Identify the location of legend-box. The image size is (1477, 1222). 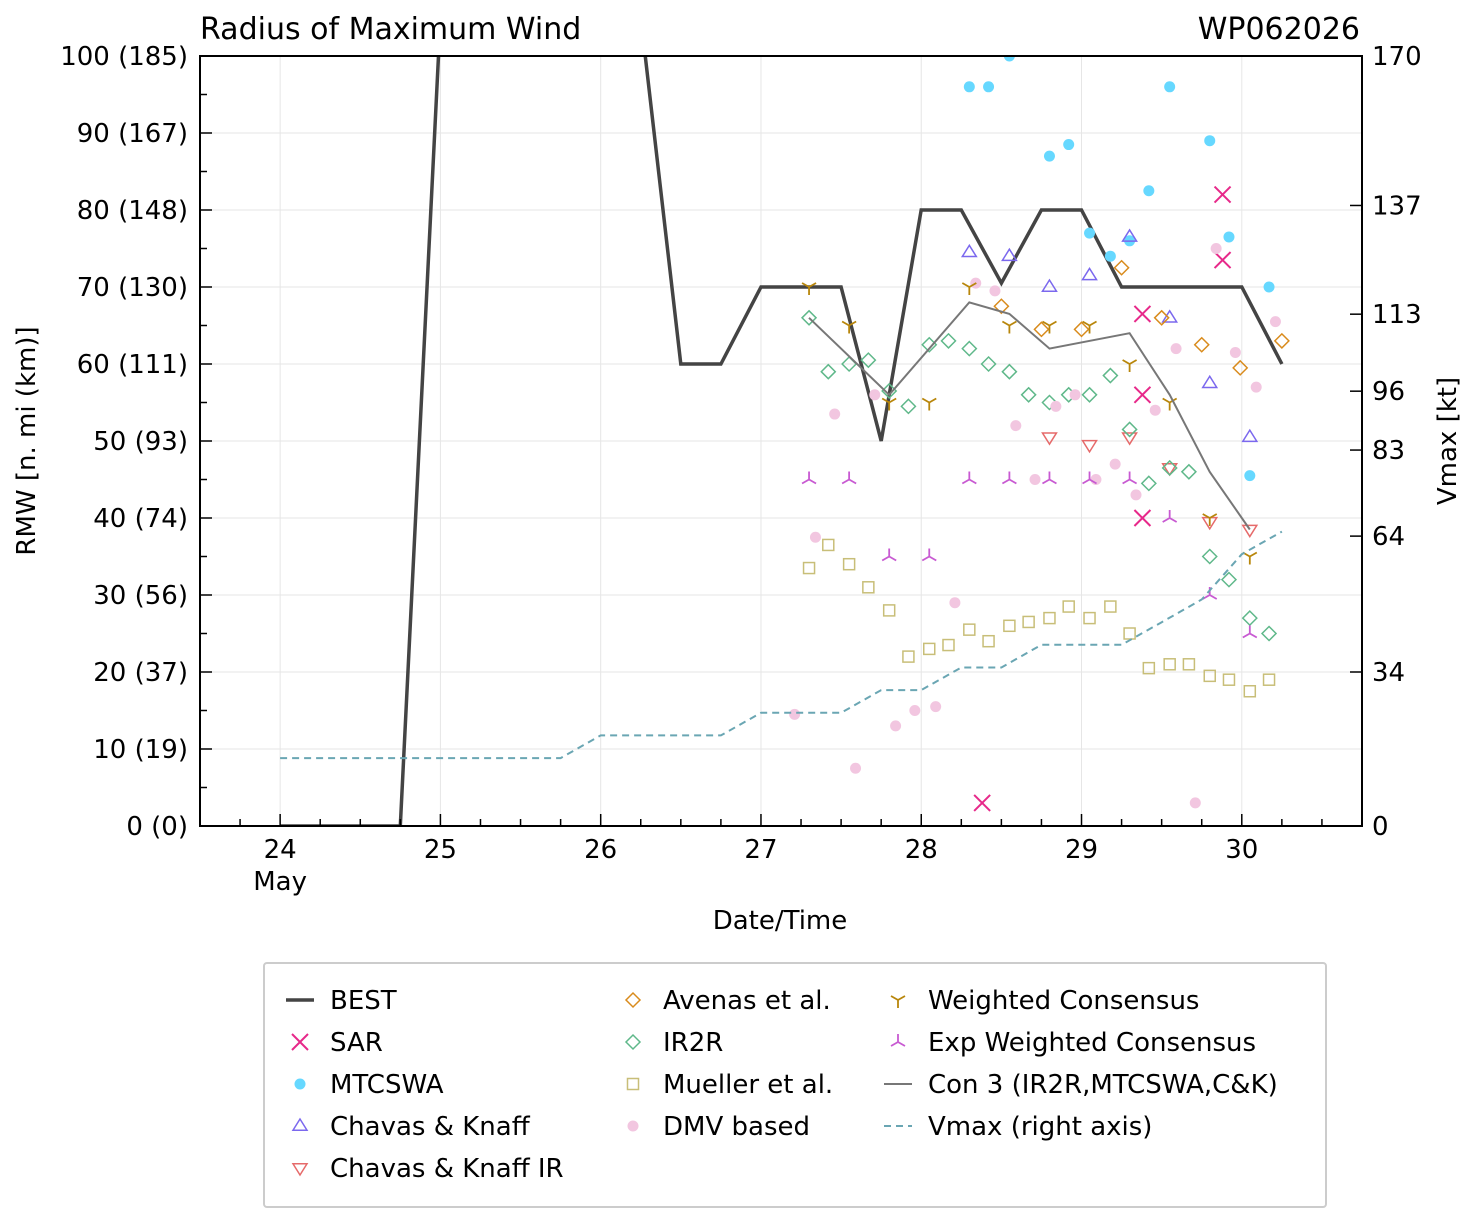
(795, 1085).